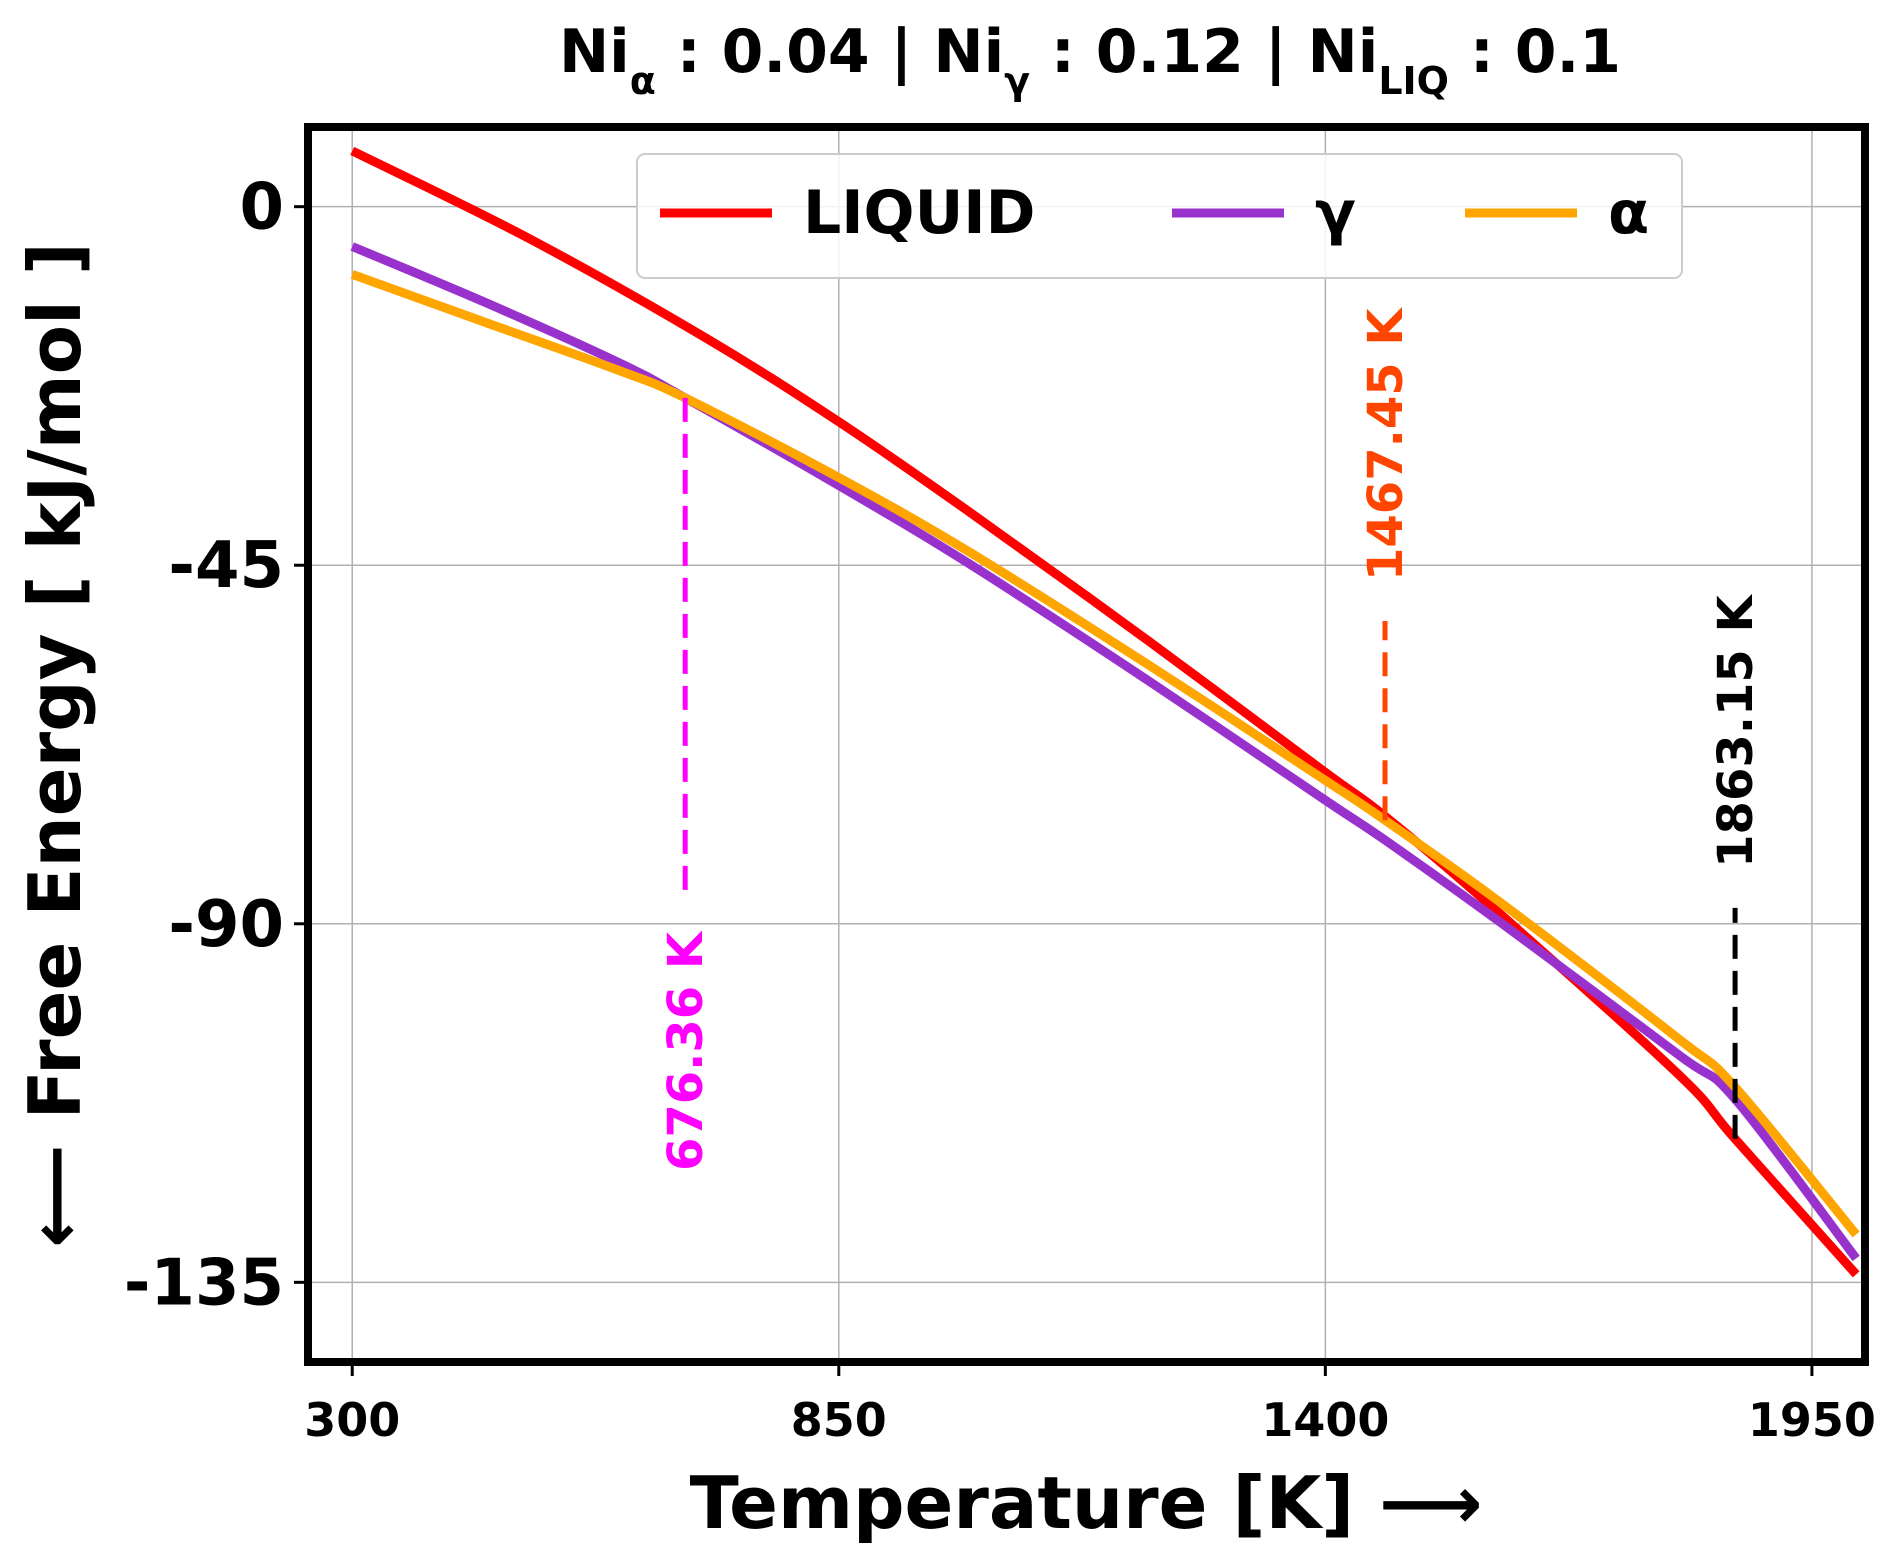  Describe the element at coordinates (1386, 444) in the screenshot. I see `annotation-label: 1467.45 K` at that location.